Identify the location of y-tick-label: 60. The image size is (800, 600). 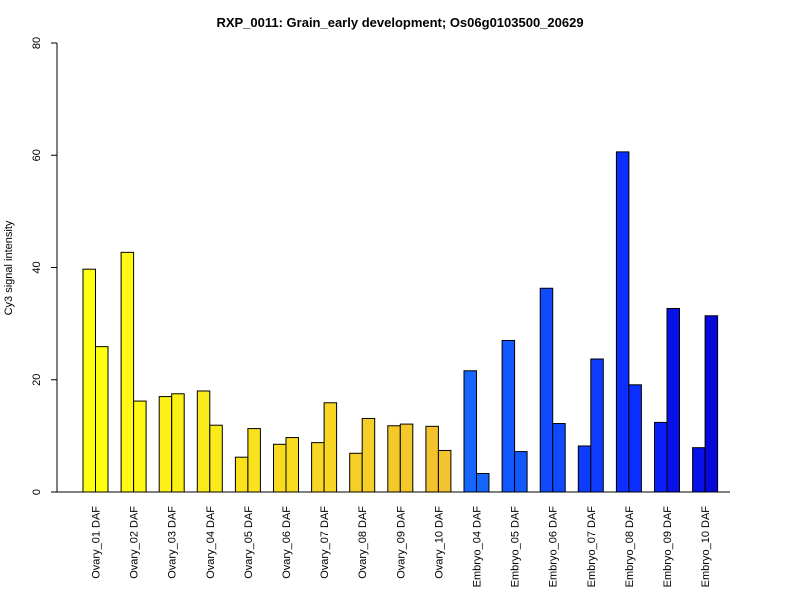
(37, 155).